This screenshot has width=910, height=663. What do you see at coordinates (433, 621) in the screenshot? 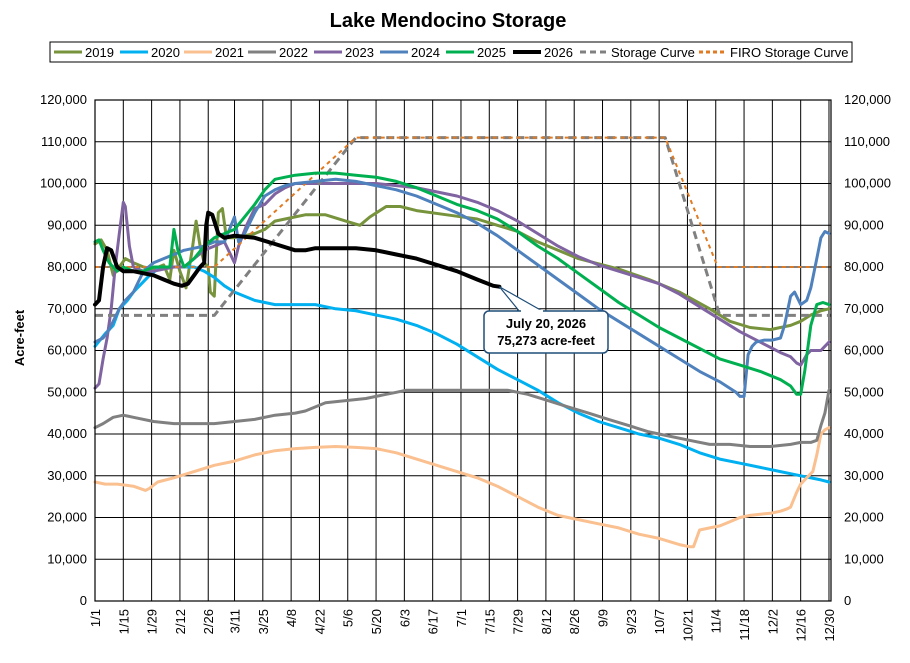
I see `x-tick-label: 6/17` at bounding box center [433, 621].